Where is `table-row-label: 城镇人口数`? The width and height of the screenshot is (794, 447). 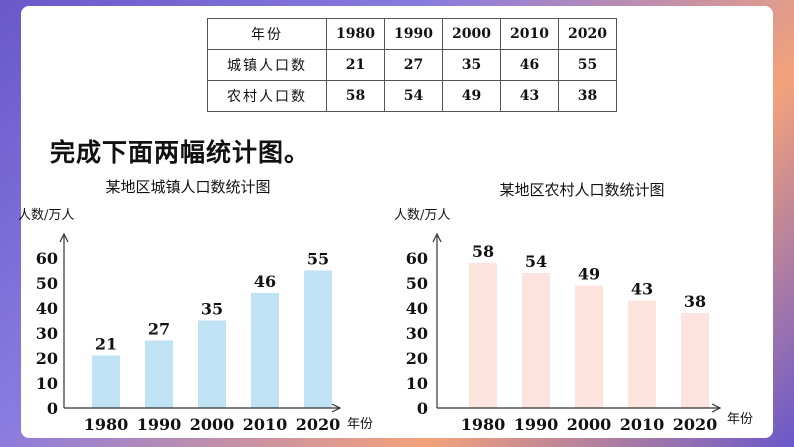 table-row-label: 城镇人口数 is located at coordinates (267, 65).